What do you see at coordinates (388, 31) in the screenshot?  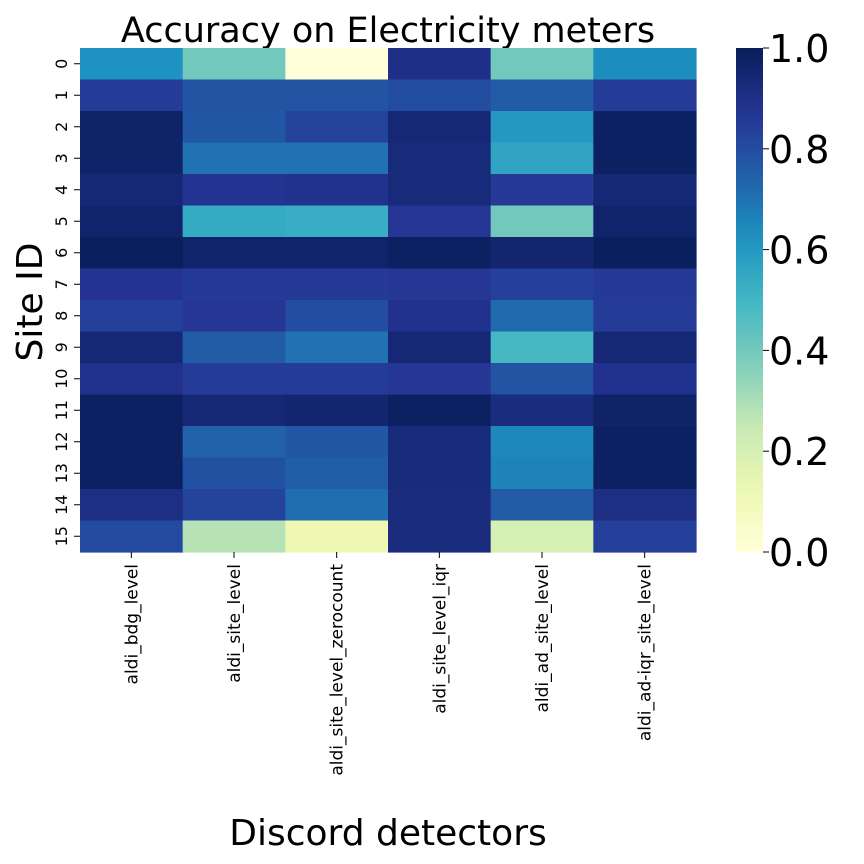 I see `chart-title: Accuracy on Electricity meters` at bounding box center [388, 31].